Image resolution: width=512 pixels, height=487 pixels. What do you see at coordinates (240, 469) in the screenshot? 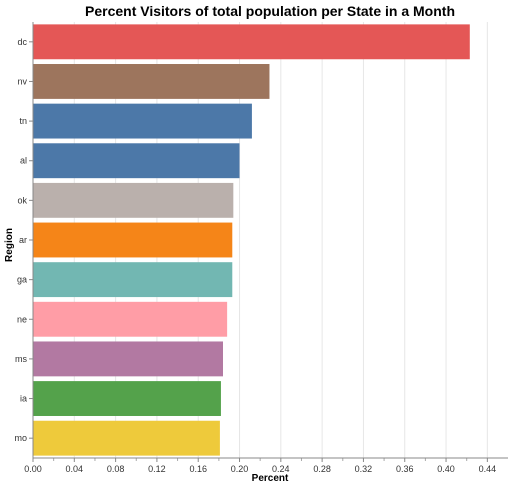
I see `x-tick-label: 0.20` at bounding box center [240, 469].